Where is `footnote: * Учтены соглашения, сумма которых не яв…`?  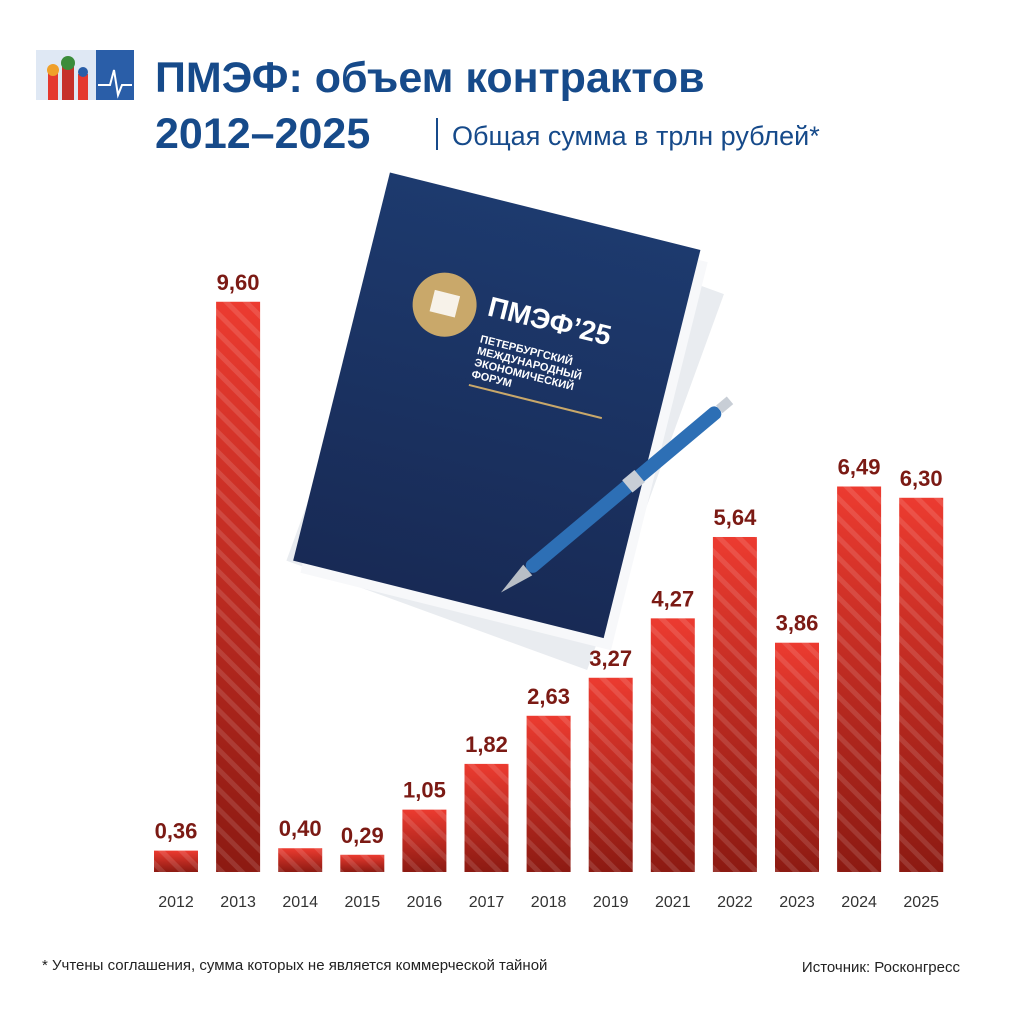 footnote: * Учтены соглашения, сумма которых не яв… is located at coordinates (294, 965).